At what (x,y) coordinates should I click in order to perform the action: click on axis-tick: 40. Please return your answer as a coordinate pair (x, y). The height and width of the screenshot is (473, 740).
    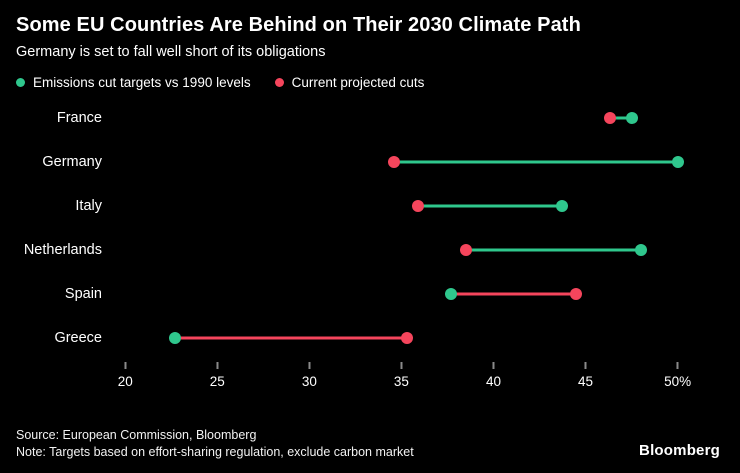
    Looking at the image, I should click on (493, 375).